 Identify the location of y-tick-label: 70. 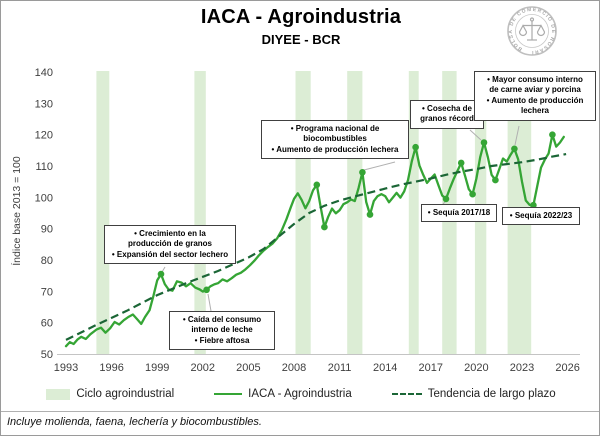
(47, 292).